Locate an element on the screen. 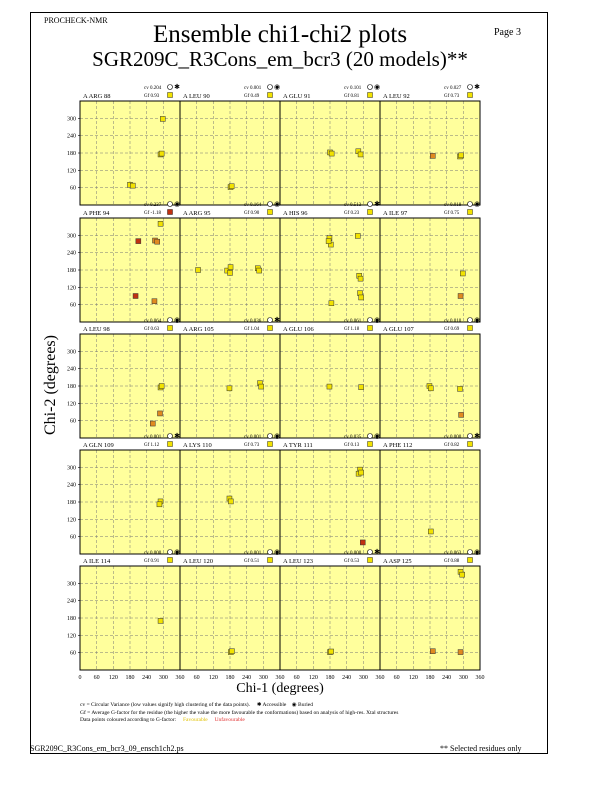 The width and height of the screenshot is (612, 792). program-name: PROCHECK-NMR is located at coordinates (76, 20).